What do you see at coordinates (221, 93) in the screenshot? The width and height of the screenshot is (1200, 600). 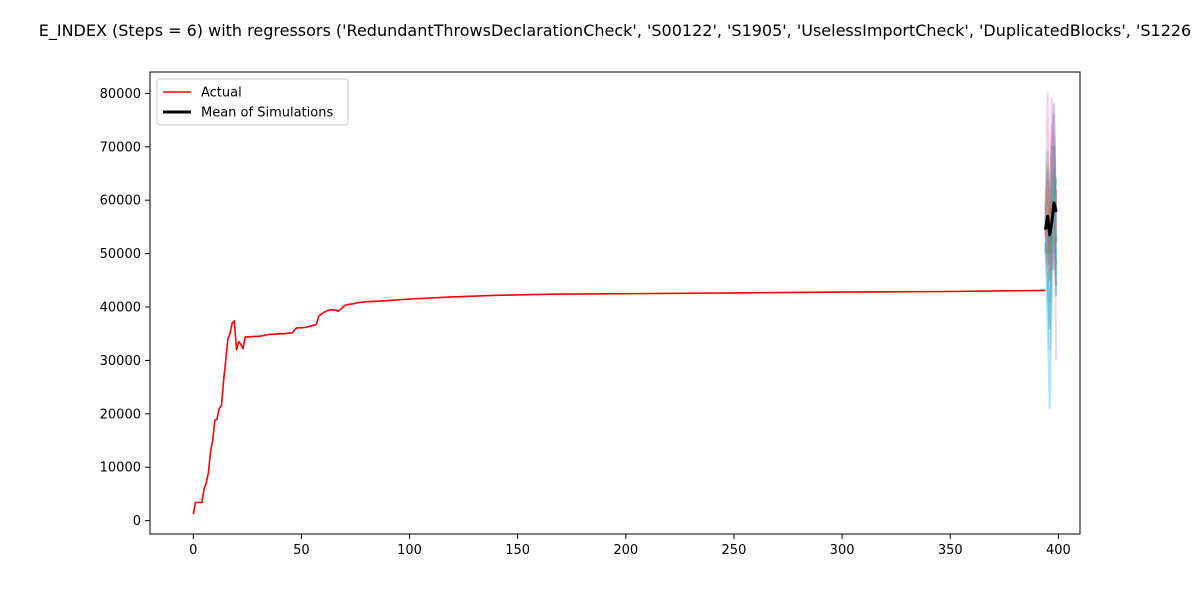 I see `legend-label: Actual` at bounding box center [221, 93].